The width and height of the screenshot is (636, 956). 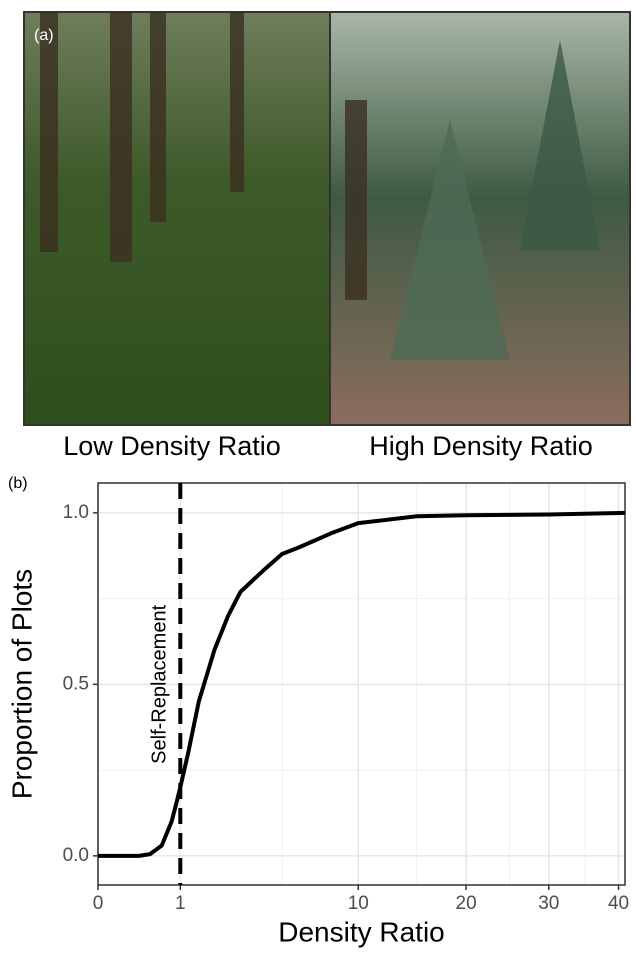 What do you see at coordinates (21, 684) in the screenshot?
I see `y-axis-title: Proportion of Plots` at bounding box center [21, 684].